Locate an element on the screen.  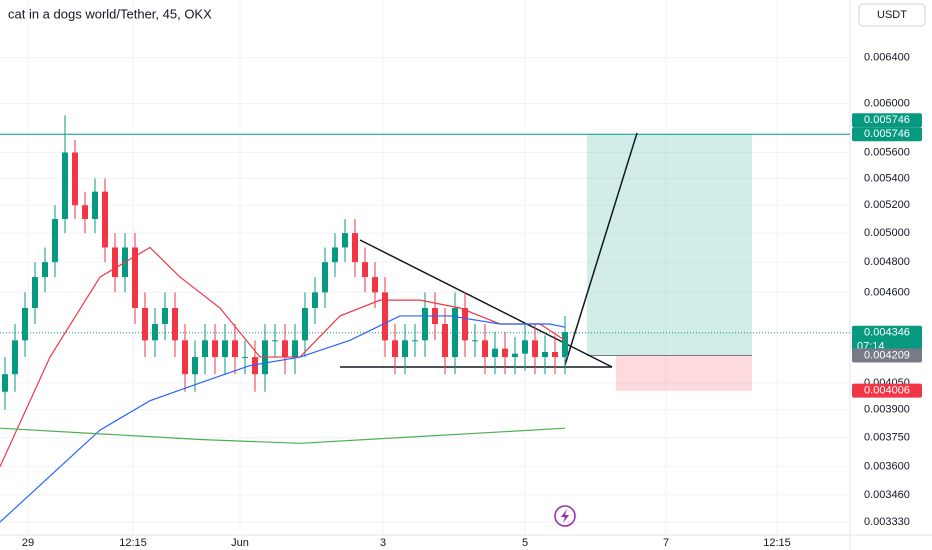
y-tick-label: 0.003460 is located at coordinates (887, 495).